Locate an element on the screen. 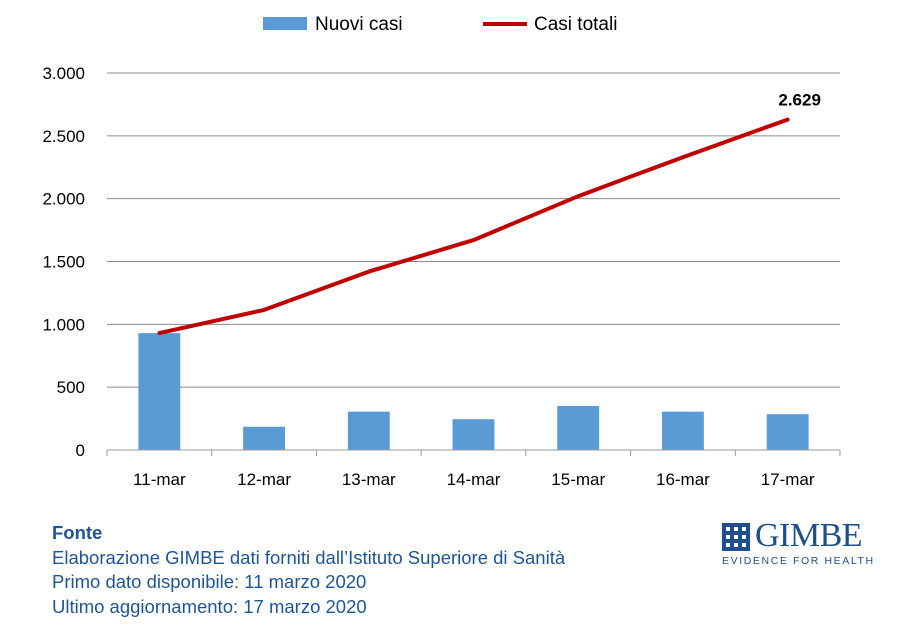 This screenshot has height=637, width=920. x-tick-label: 13-mar is located at coordinates (369, 479).